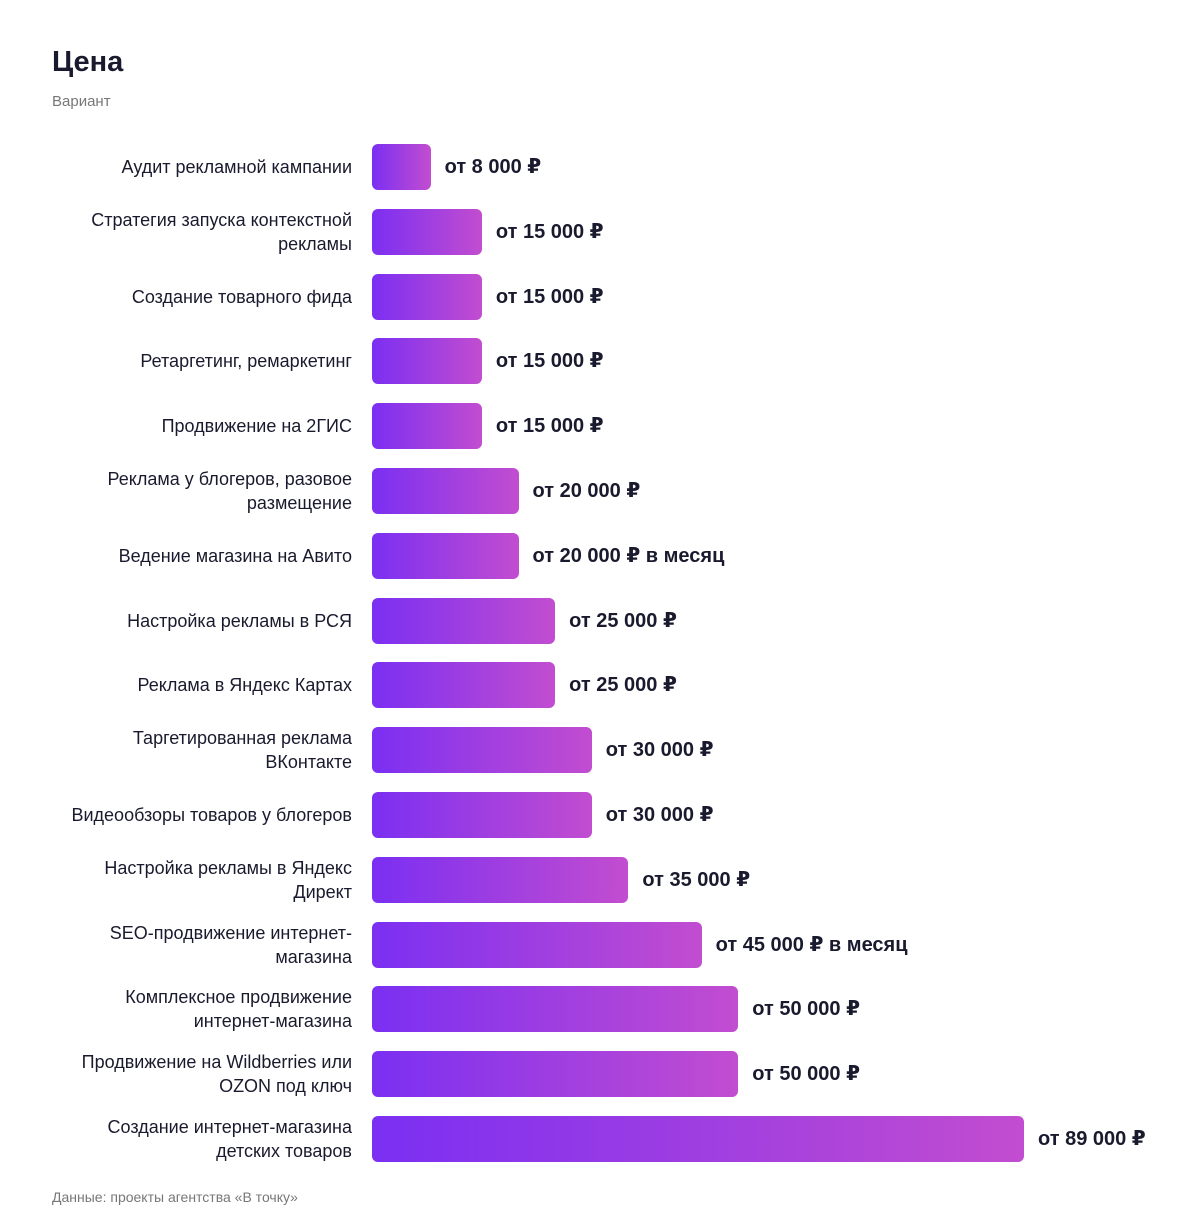 The height and width of the screenshot is (1224, 1200). I want to click on category-label: Ретаргетинг, ремаркетинг, so click(246, 361).